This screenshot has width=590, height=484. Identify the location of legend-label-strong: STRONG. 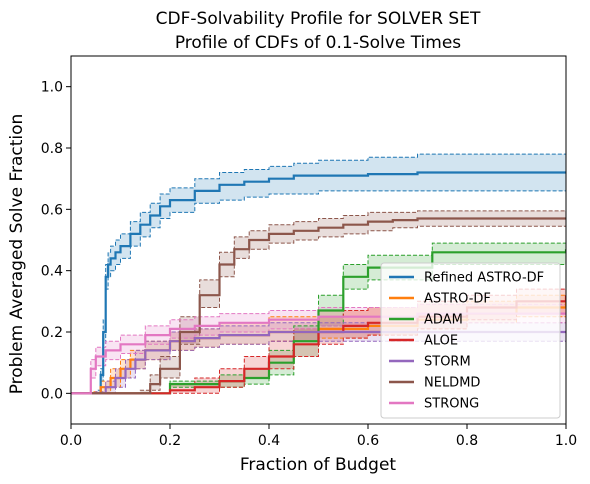
(451, 404).